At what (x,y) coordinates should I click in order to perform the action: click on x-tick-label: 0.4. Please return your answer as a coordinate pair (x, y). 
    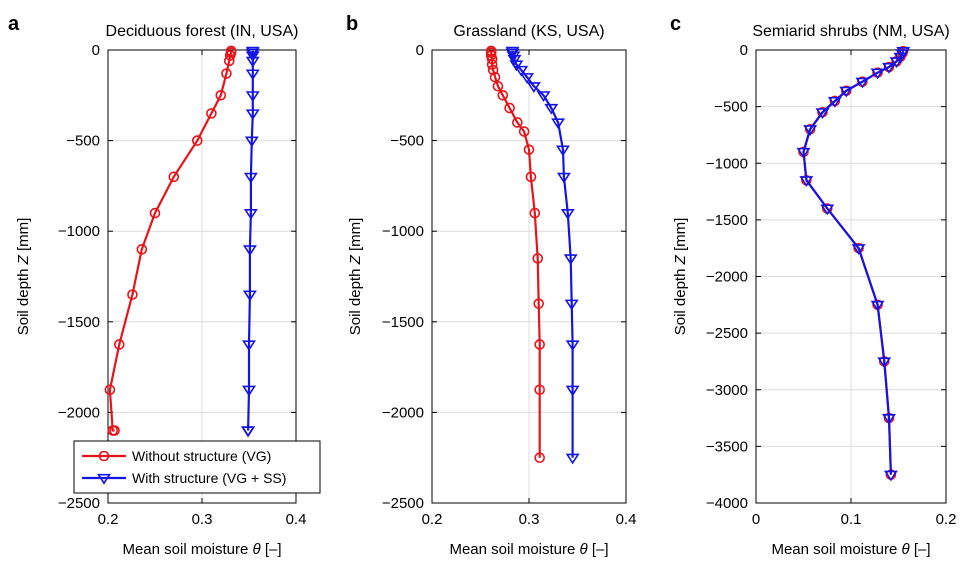
    Looking at the image, I should click on (626, 519).